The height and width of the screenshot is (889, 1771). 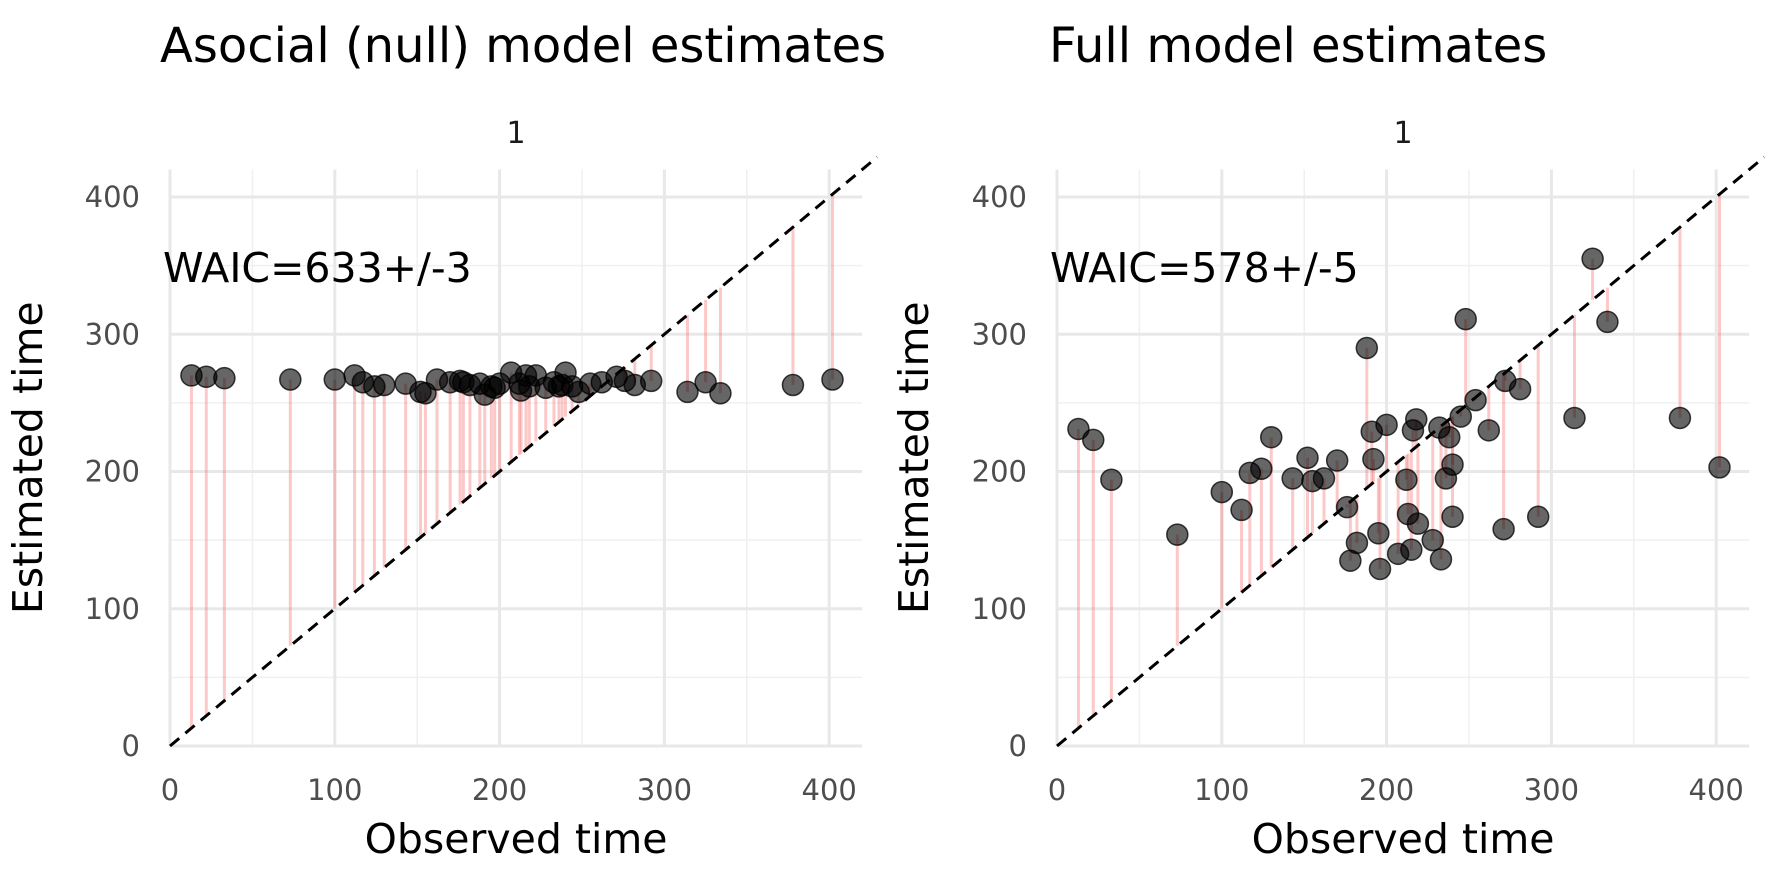 What do you see at coordinates (1298, 46) in the screenshot?
I see `panel-title: Full model estimates` at bounding box center [1298, 46].